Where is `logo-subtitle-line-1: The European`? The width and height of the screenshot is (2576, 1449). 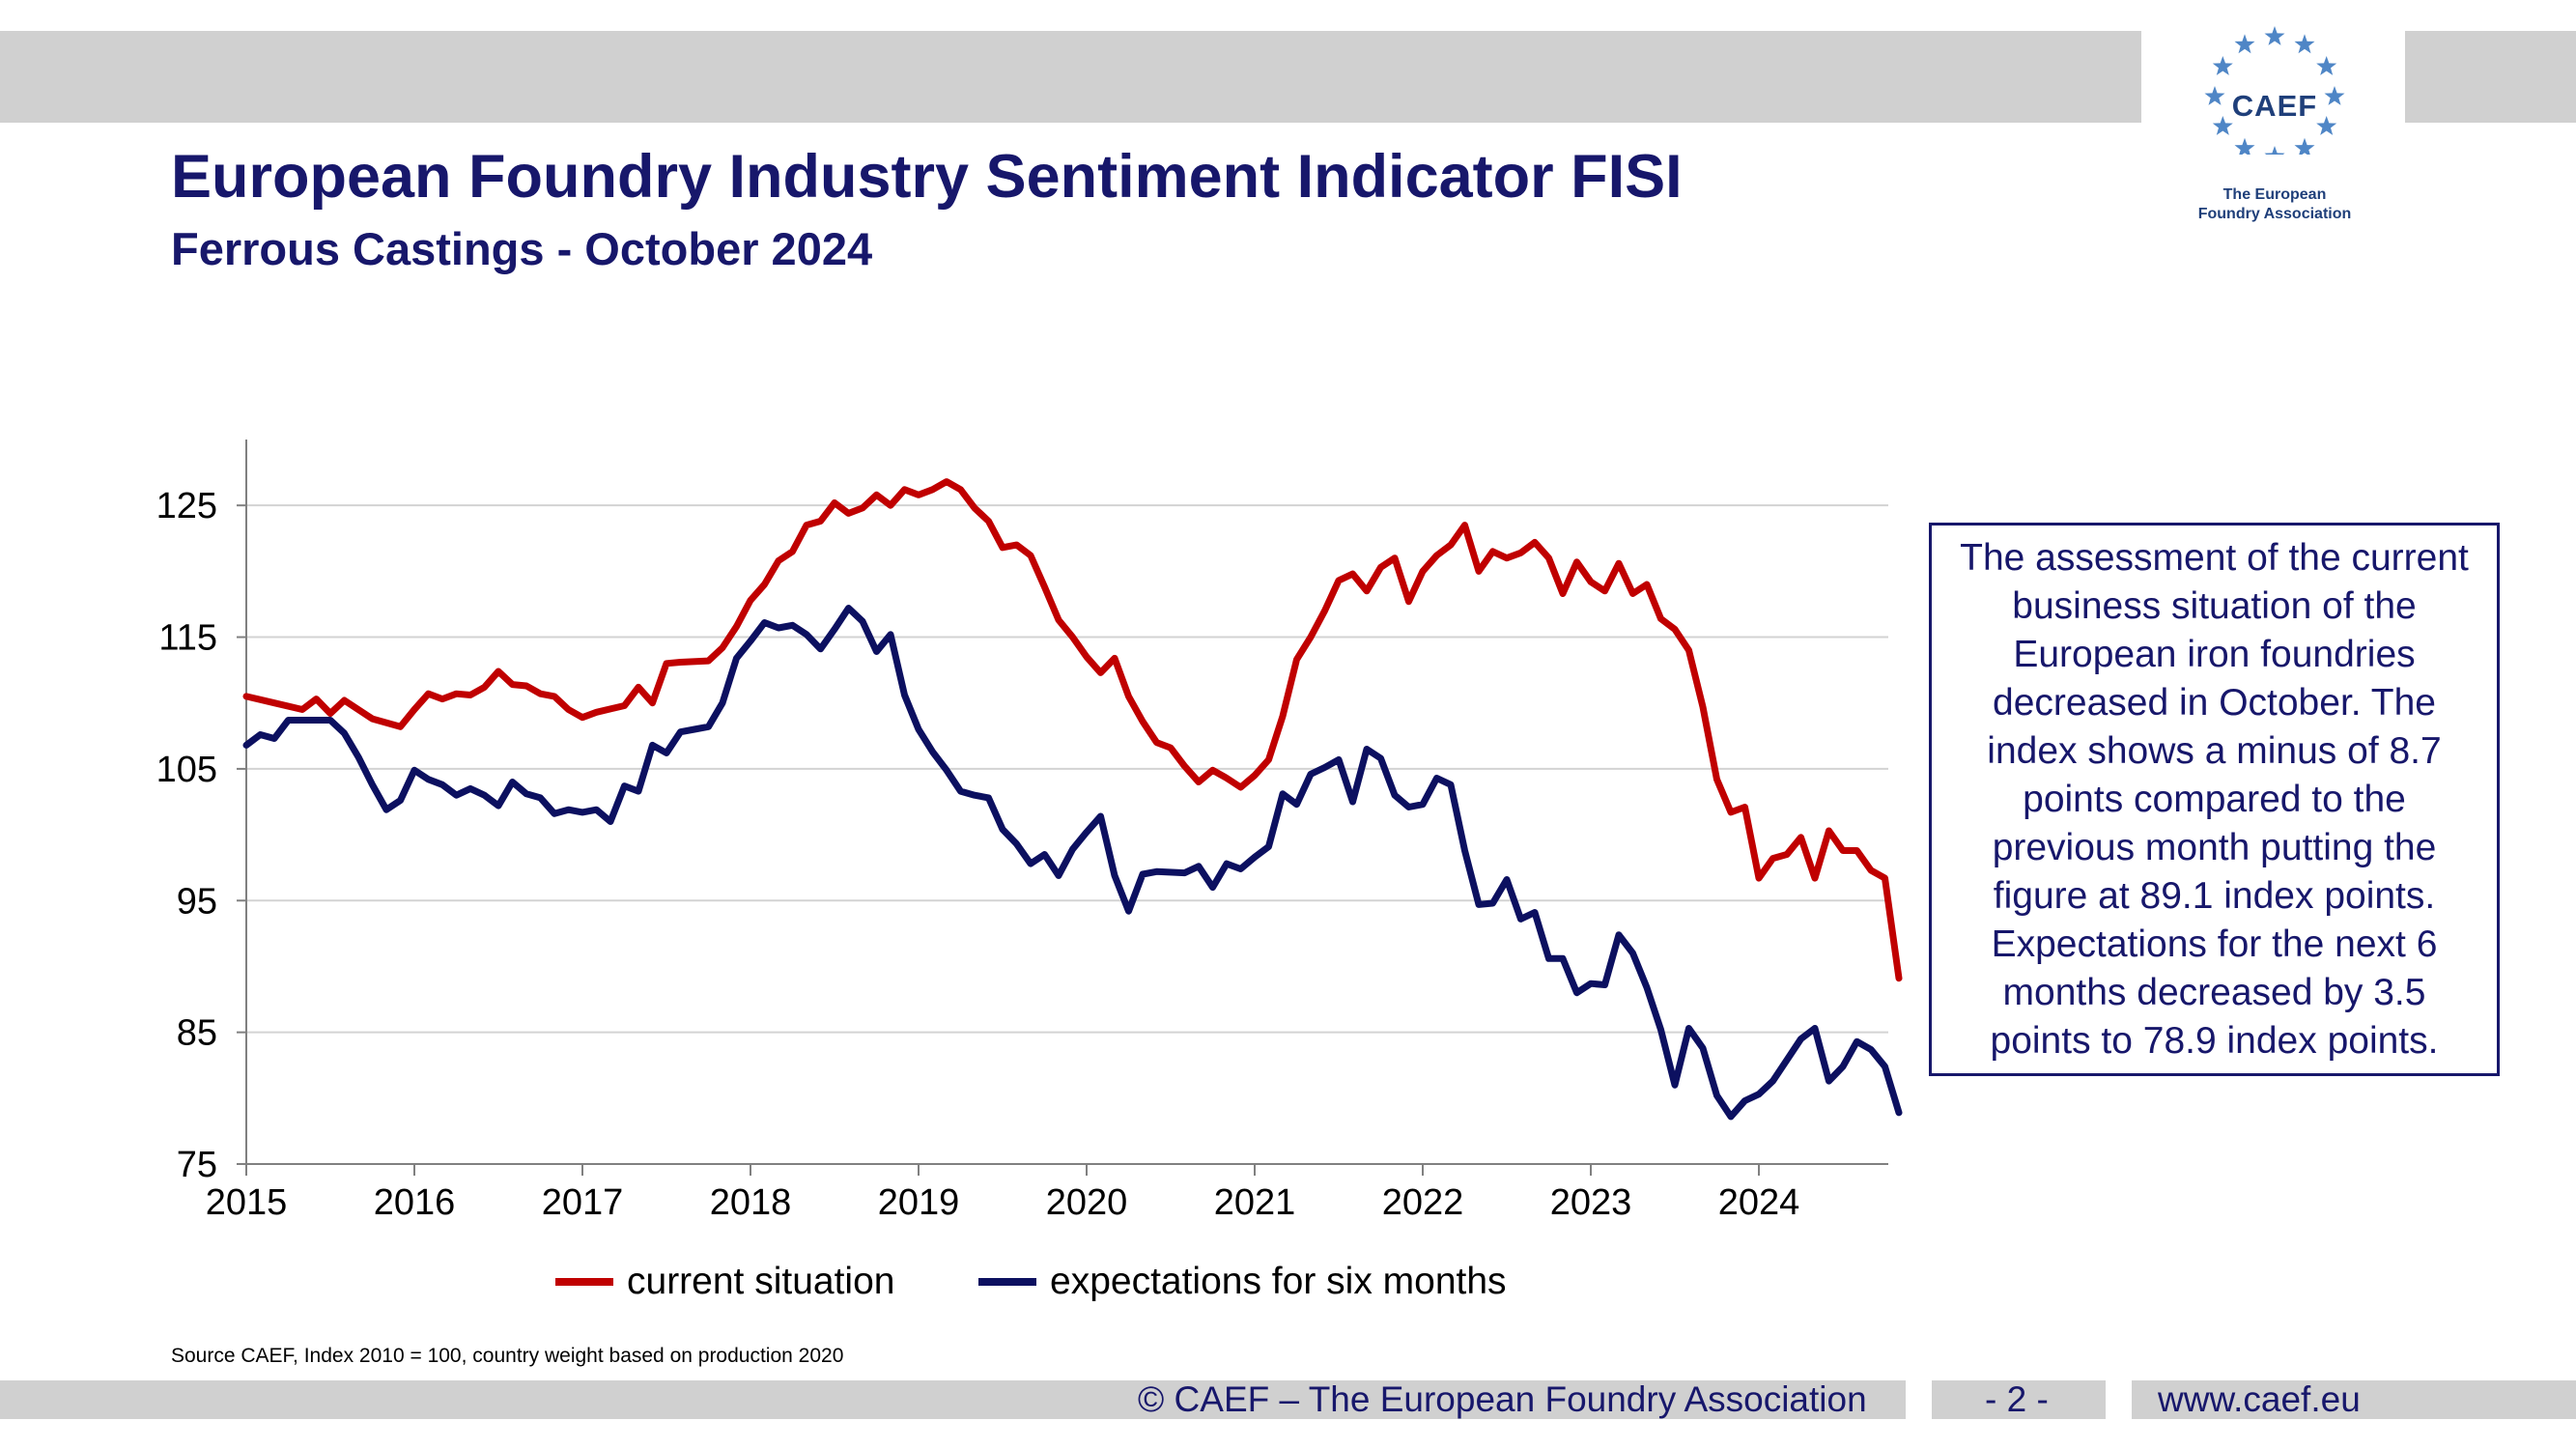 logo-subtitle-line-1: The European is located at coordinates (2274, 194).